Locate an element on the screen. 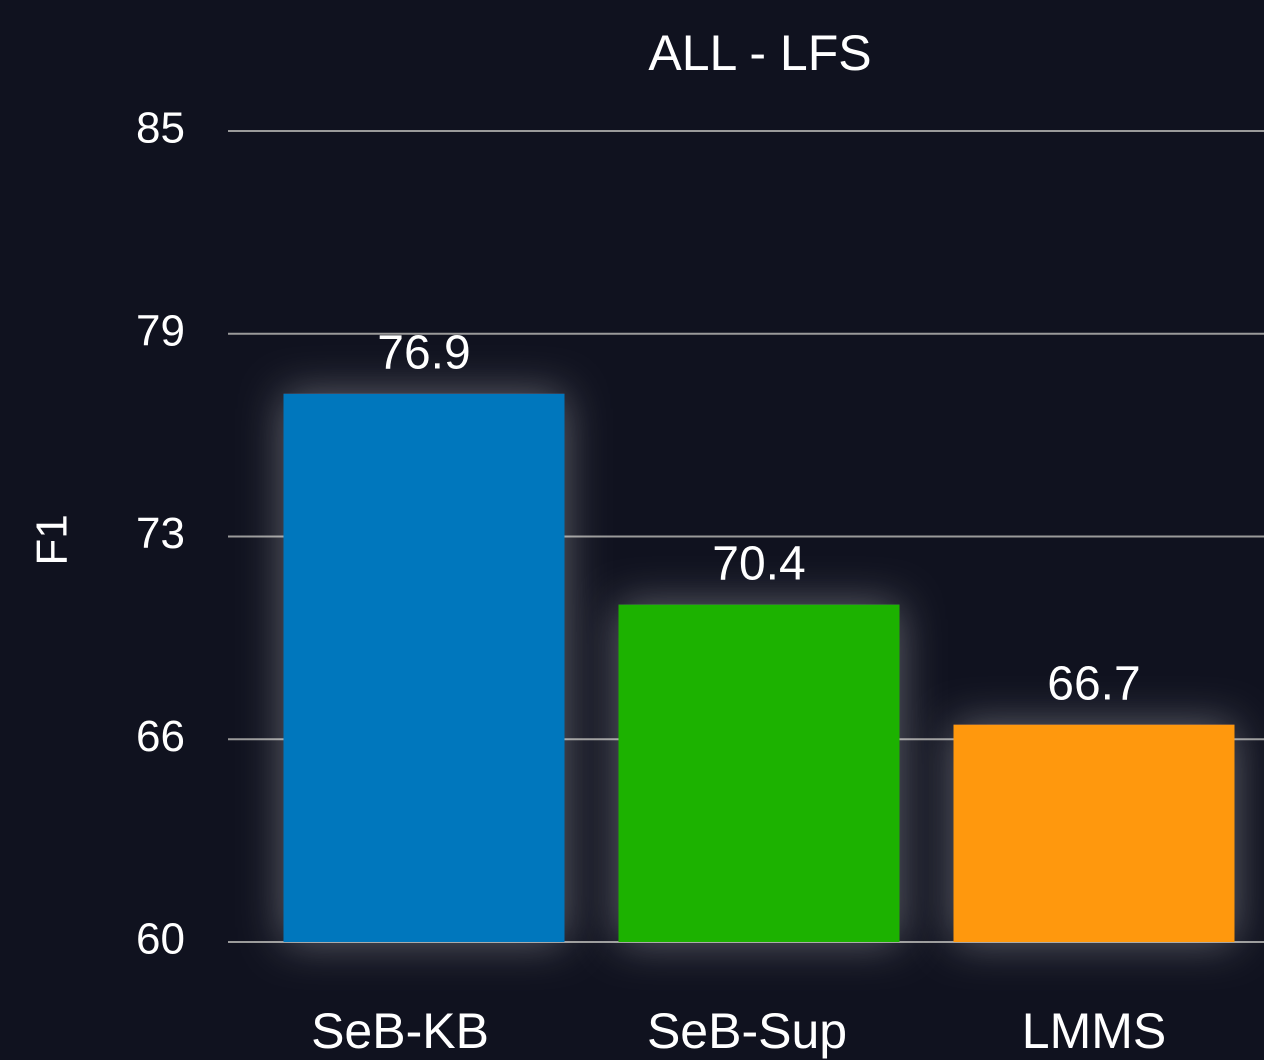 The width and height of the screenshot is (1264, 1060). x-tick-label: LMMS is located at coordinates (1094, 1031).